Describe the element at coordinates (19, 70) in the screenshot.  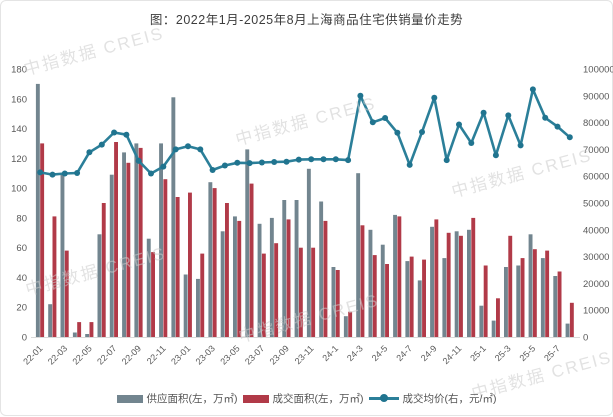
I see `y-tick-label-left: 180` at that location.